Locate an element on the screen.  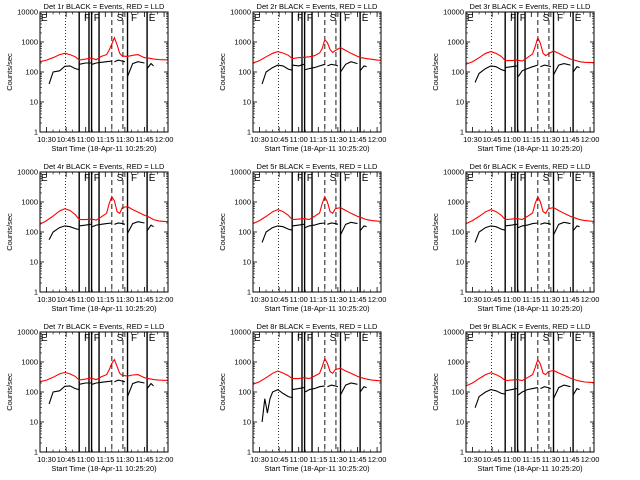
panel-title: Det 3r BLACK = Events, RED = LLD is located at coordinates (530, 6).